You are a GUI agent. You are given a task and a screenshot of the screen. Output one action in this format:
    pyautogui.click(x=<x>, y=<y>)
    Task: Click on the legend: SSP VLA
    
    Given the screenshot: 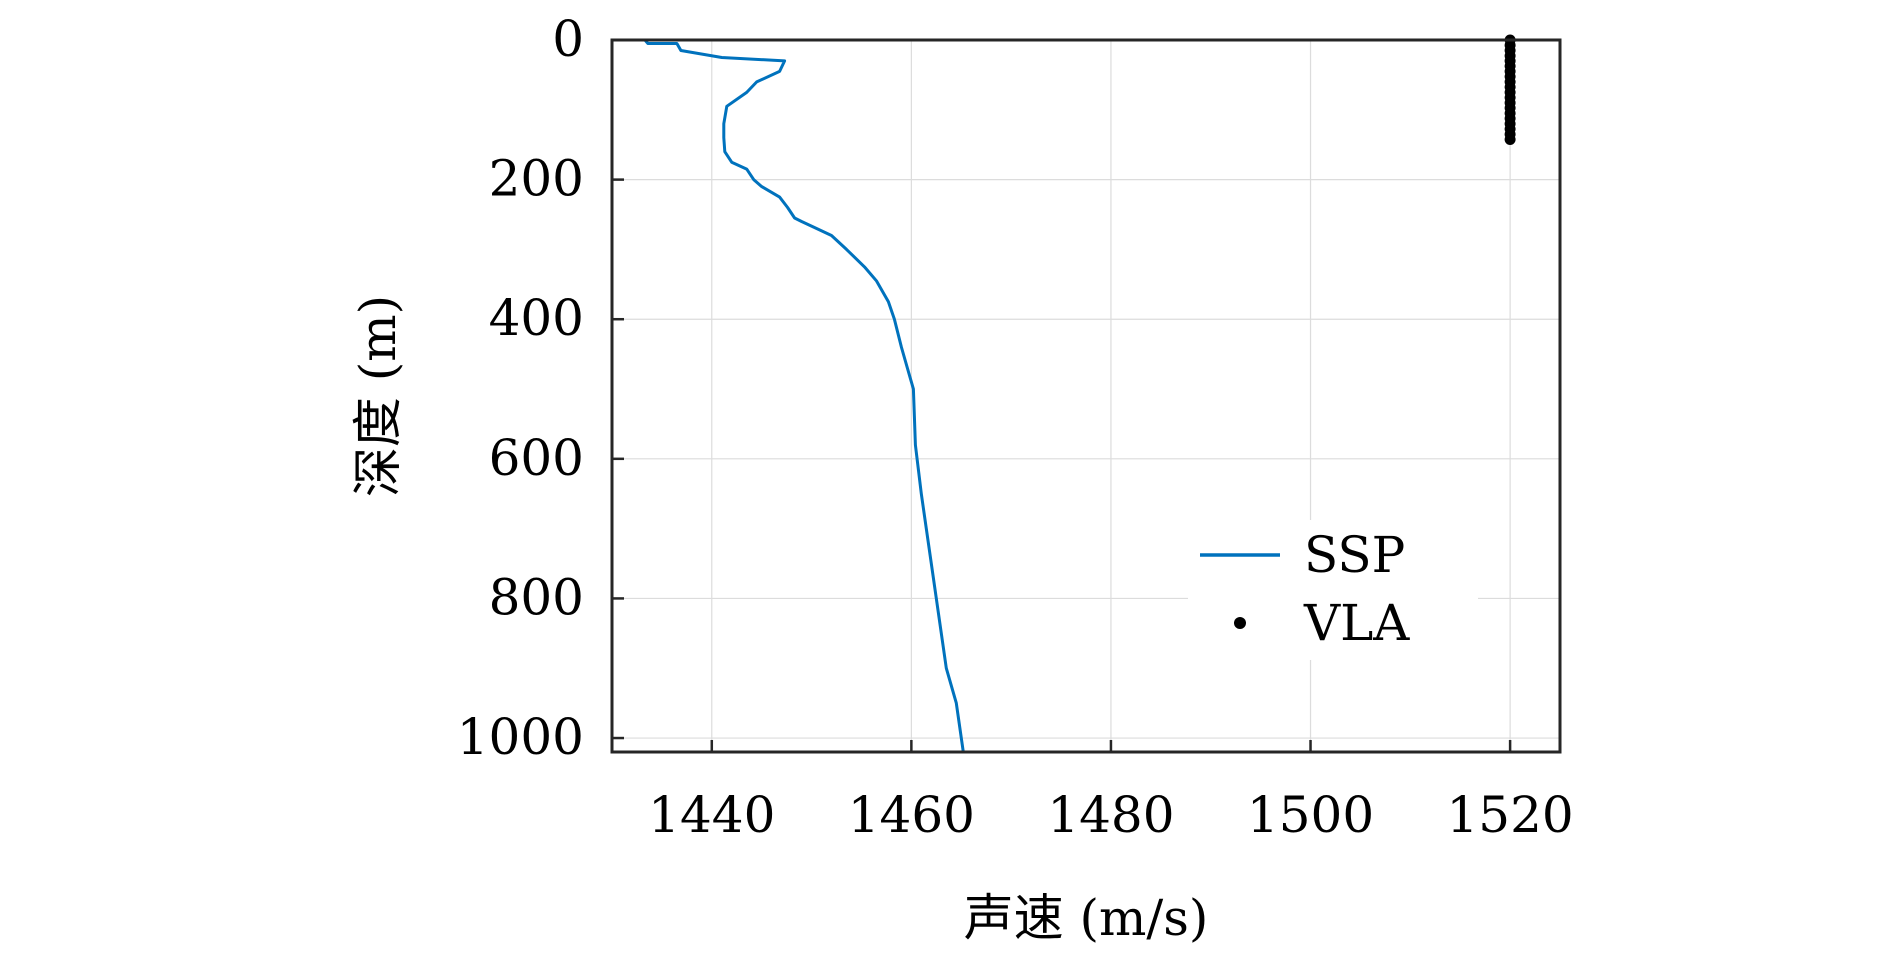 What is the action you would take?
    pyautogui.click(x=1333, y=590)
    